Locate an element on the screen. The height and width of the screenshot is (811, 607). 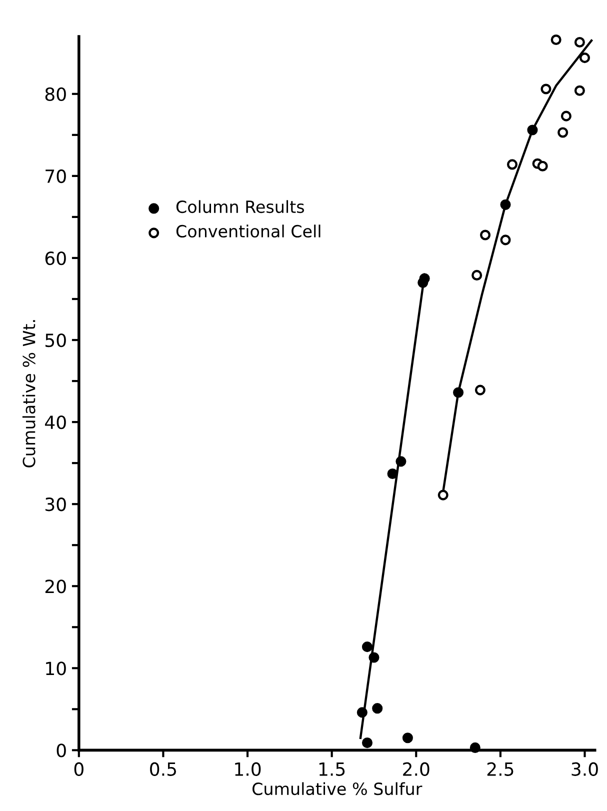
y-axis-title: Cumulative % Wt. is located at coordinates (29, 394).